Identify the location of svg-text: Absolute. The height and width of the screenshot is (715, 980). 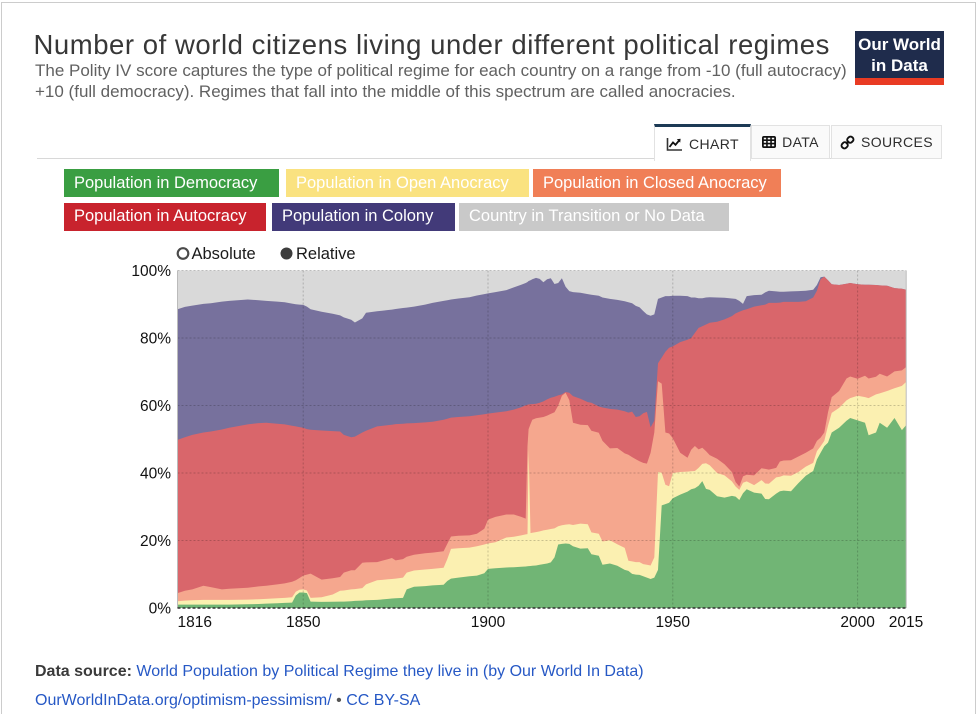
(224, 254).